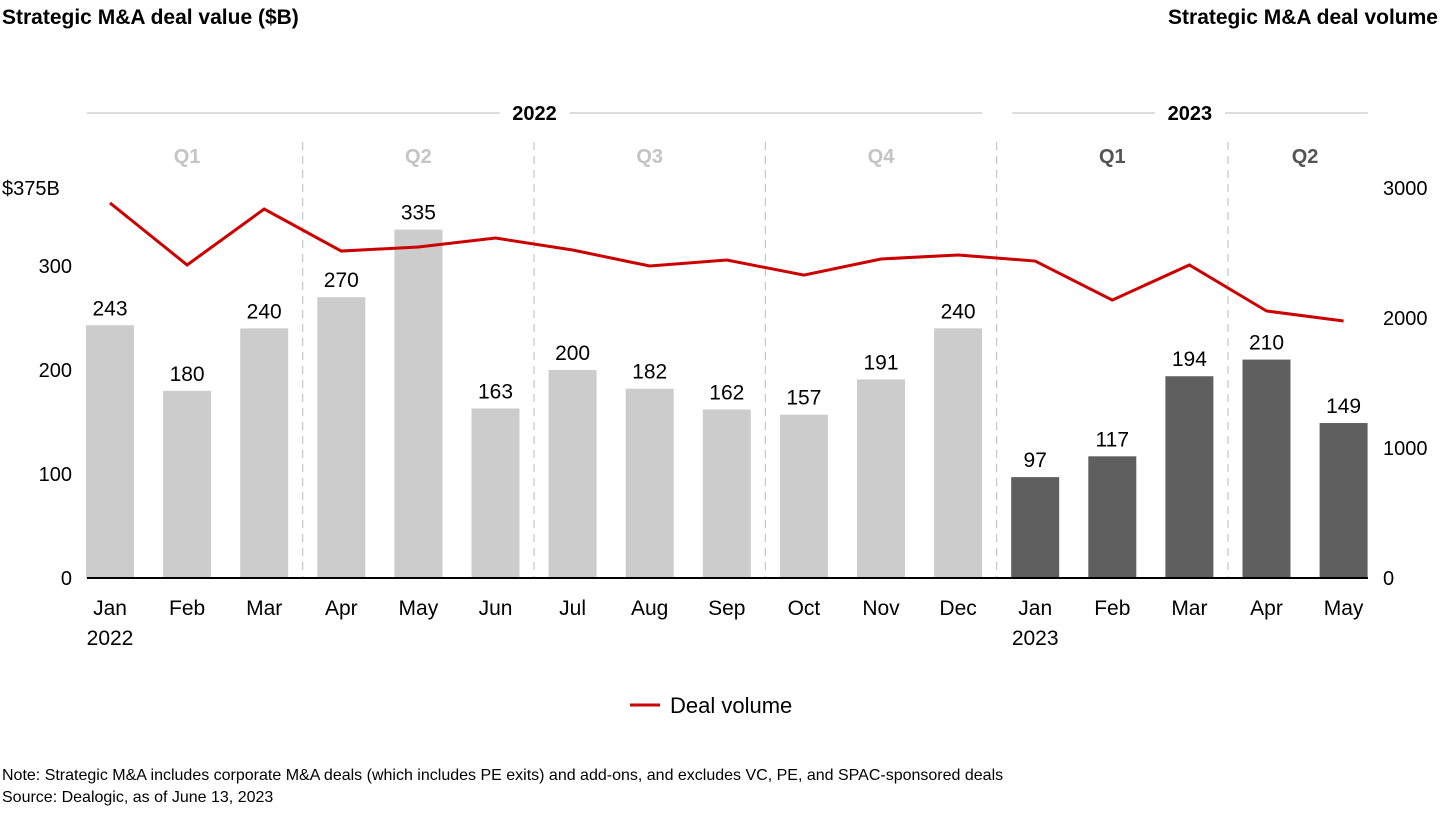 This screenshot has height=815, width=1440. Describe the element at coordinates (534, 114) in the screenshot. I see `year-label: 2022` at that location.